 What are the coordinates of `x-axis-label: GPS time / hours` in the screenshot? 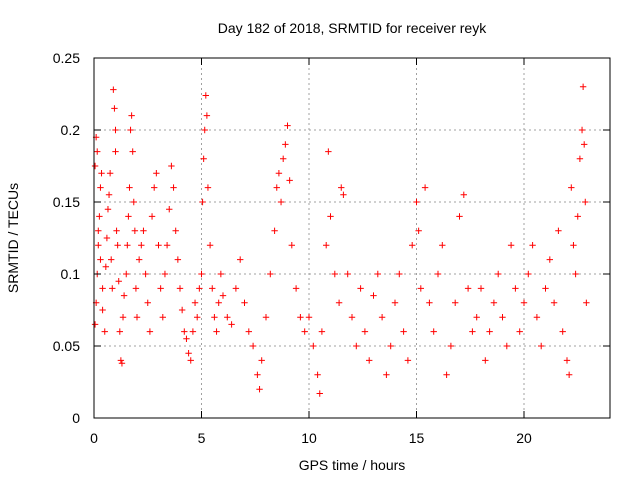 It's located at (352, 465).